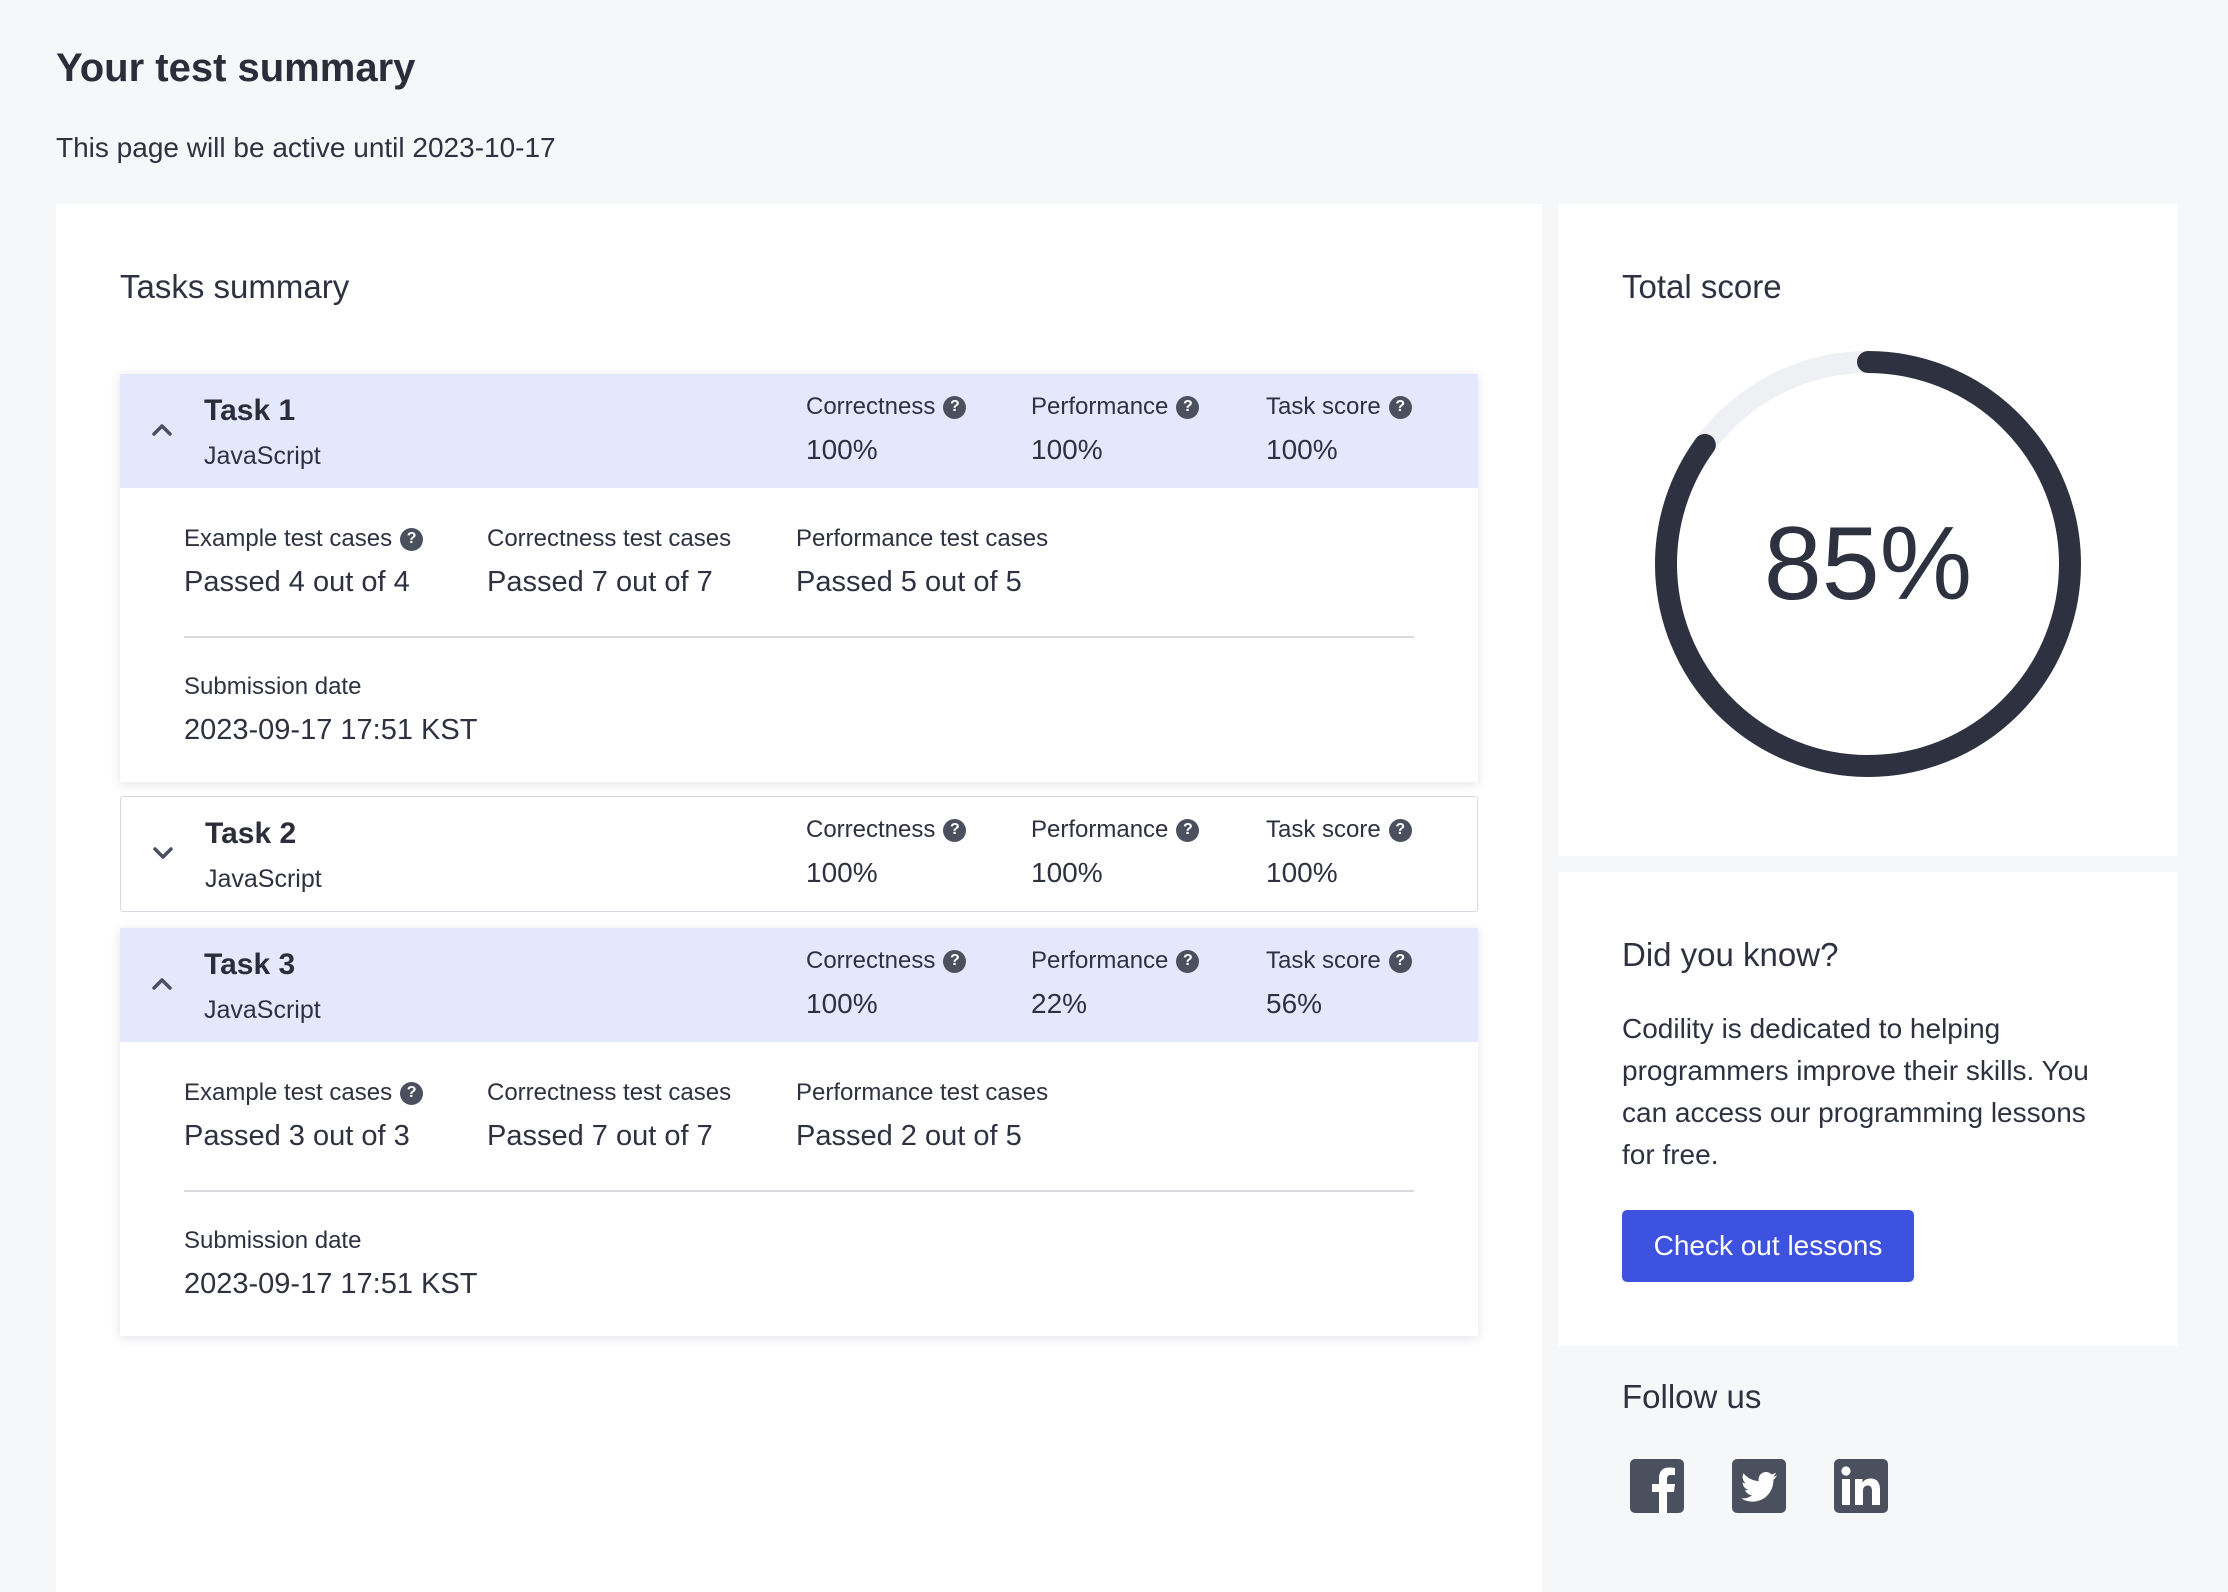 Image resolution: width=2228 pixels, height=1592 pixels. Describe the element at coordinates (235, 286) in the screenshot. I see `tasks-summary-title: Tasks summary` at that location.